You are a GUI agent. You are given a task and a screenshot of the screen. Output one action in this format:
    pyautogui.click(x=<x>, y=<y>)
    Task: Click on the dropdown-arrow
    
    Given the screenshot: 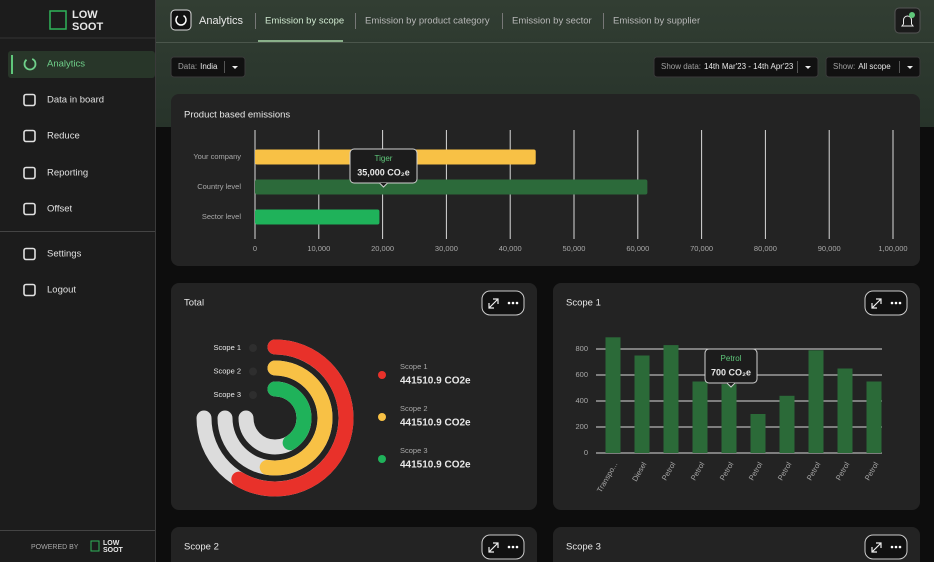 What is the action you would take?
    pyautogui.click(x=808, y=67)
    